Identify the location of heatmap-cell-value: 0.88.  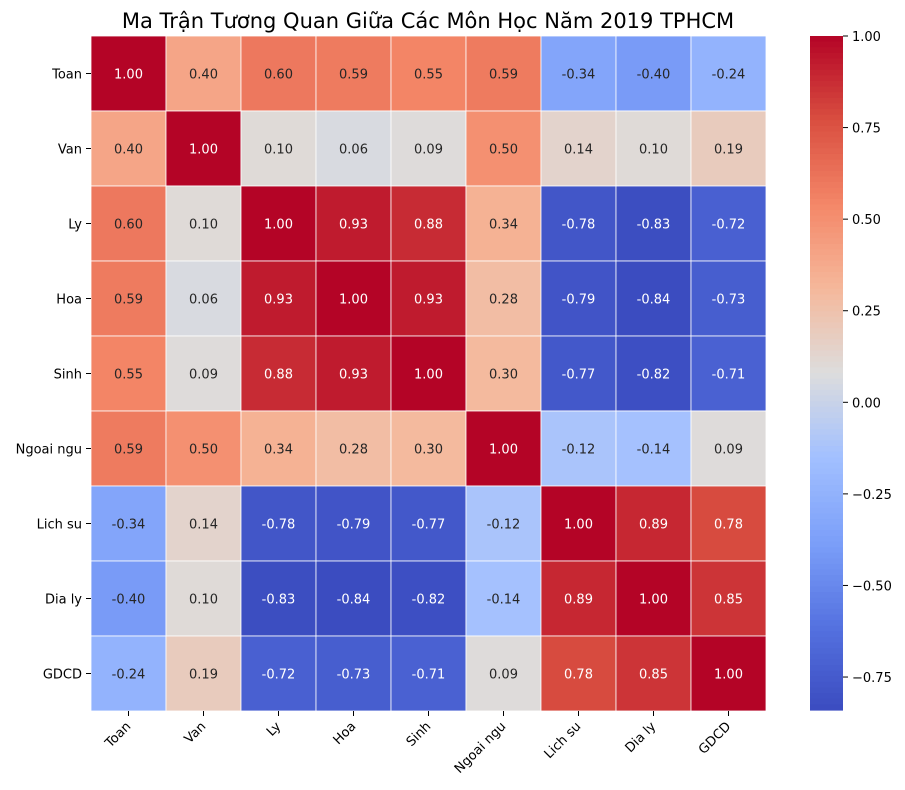
(278, 375).